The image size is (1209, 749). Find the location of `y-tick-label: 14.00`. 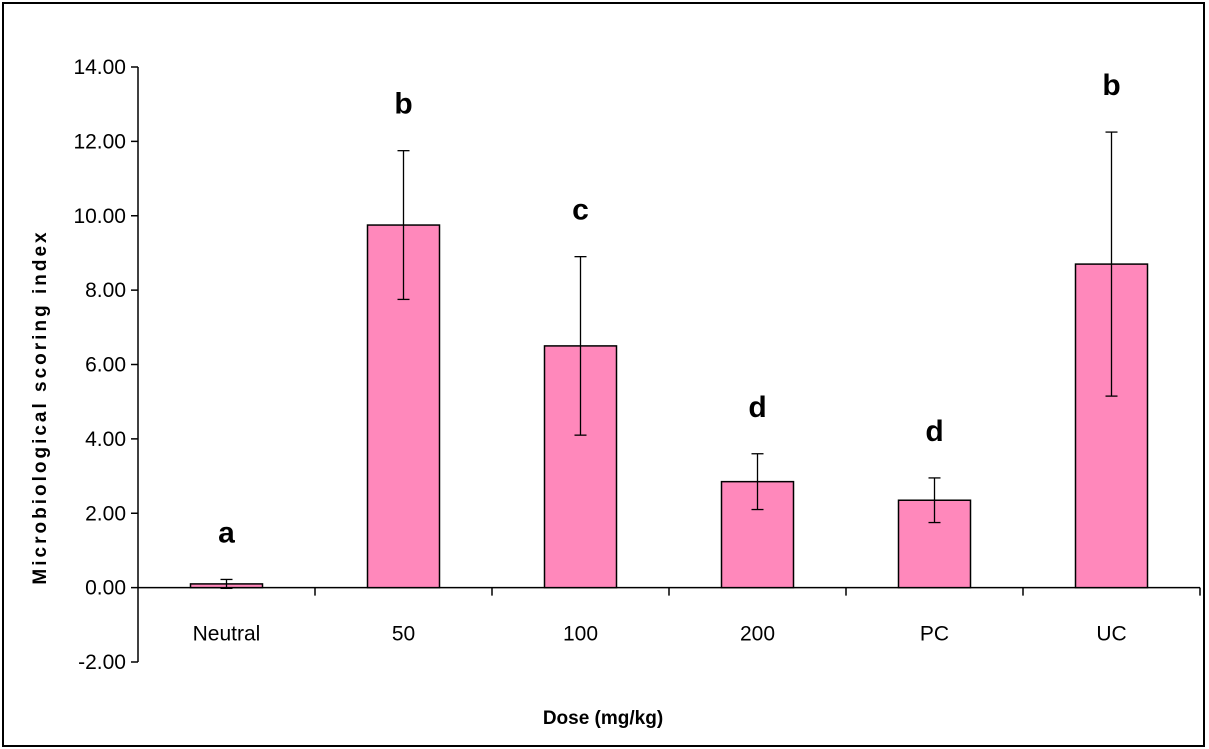

y-tick-label: 14.00 is located at coordinates (99, 67).